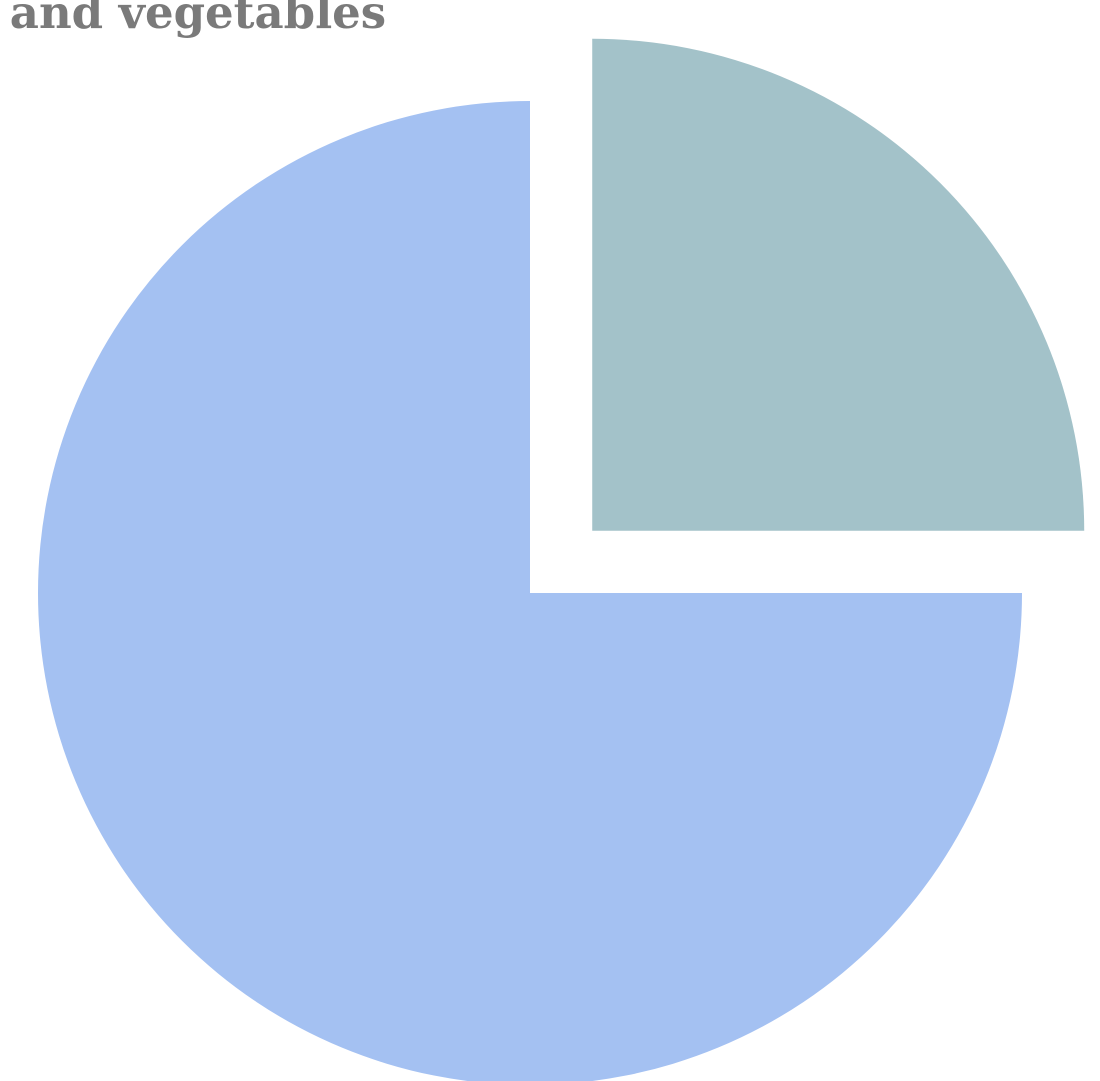 The width and height of the screenshot is (1100, 1081). What do you see at coordinates (193, 19) in the screenshot?
I see `chart-title: ts and vegetables` at bounding box center [193, 19].